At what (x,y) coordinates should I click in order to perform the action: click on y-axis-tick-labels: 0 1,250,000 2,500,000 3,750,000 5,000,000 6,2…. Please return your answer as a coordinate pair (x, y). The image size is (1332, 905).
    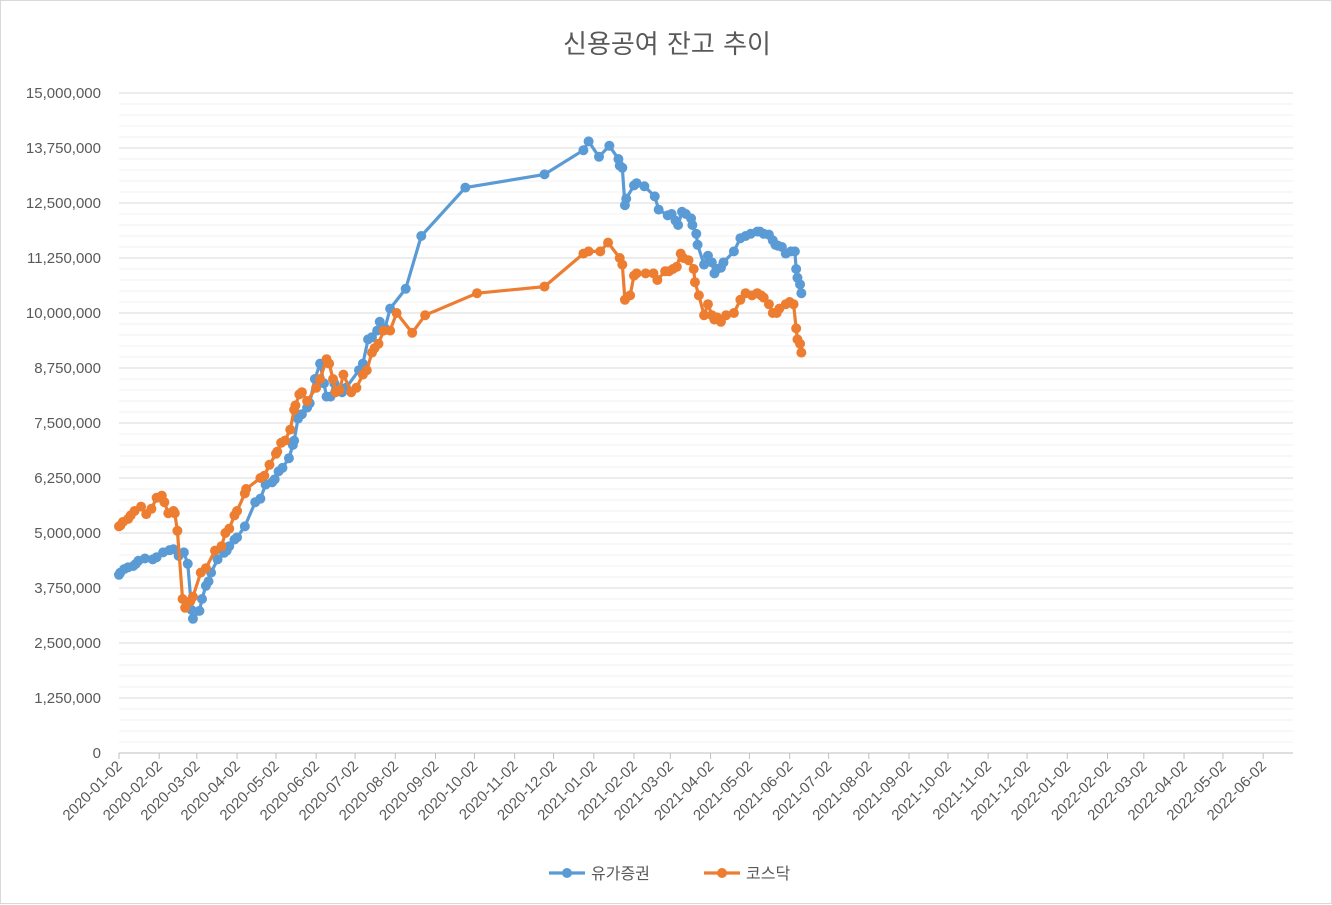
    Looking at the image, I should click on (63, 423).